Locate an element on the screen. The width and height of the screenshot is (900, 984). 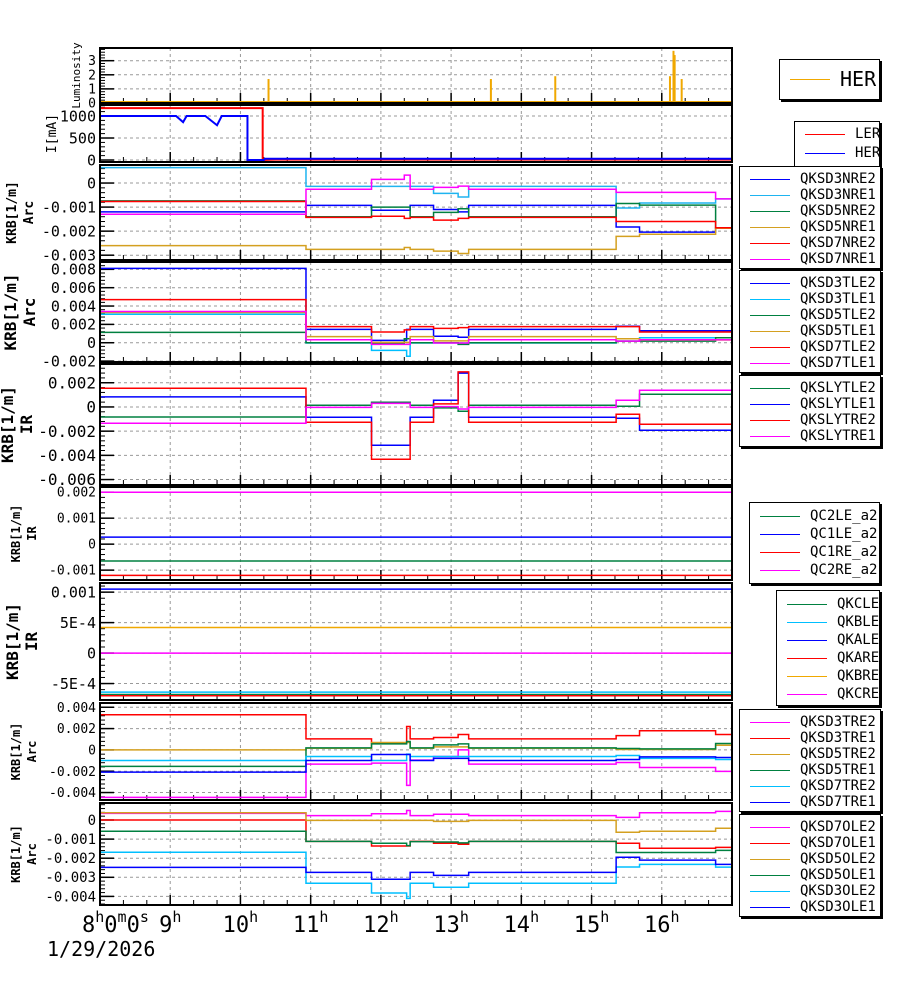
panel-8: 0.004 0.002 0 -0.002 -0.004 KRB[1/m] Arc is located at coordinates (371, 751).